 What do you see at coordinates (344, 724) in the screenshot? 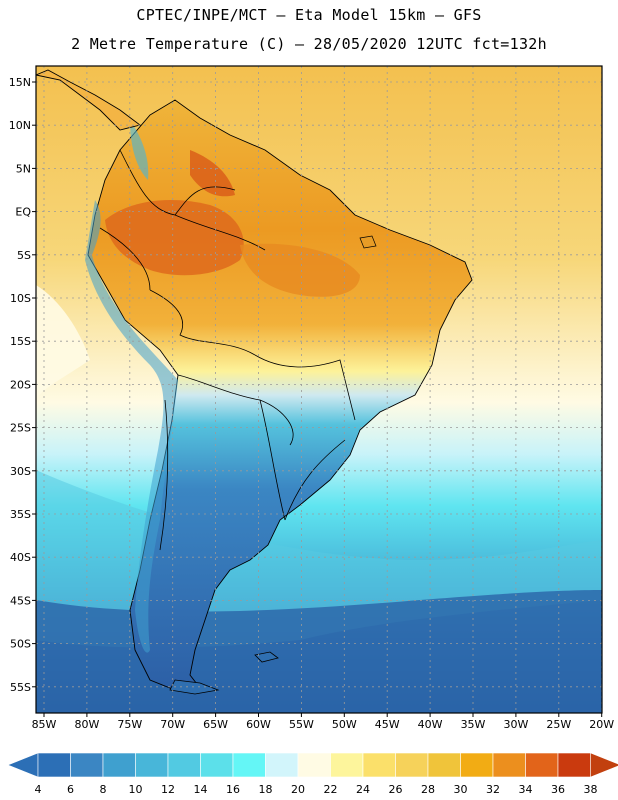
I see `lon-label: 50W` at bounding box center [344, 724].